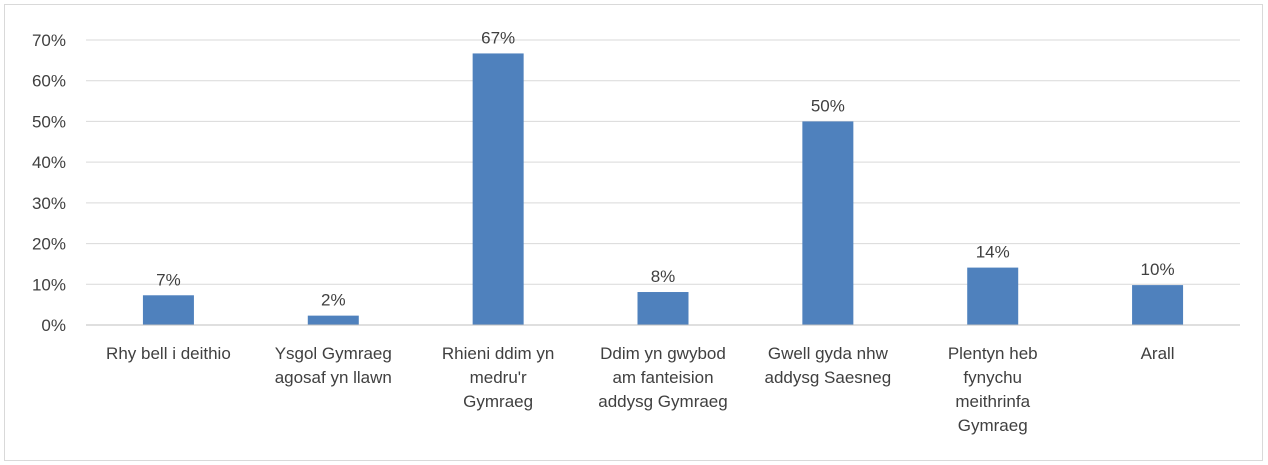 The image size is (1268, 465). Describe the element at coordinates (333, 300) in the screenshot. I see `data-label: 2%` at that location.